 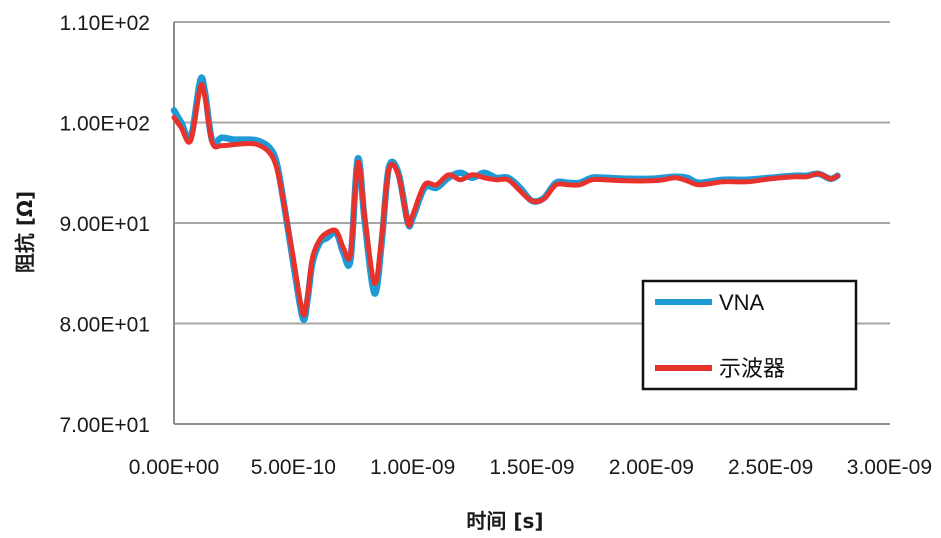 I want to click on x-tick-label: 5.00E-10, so click(x=293, y=467).